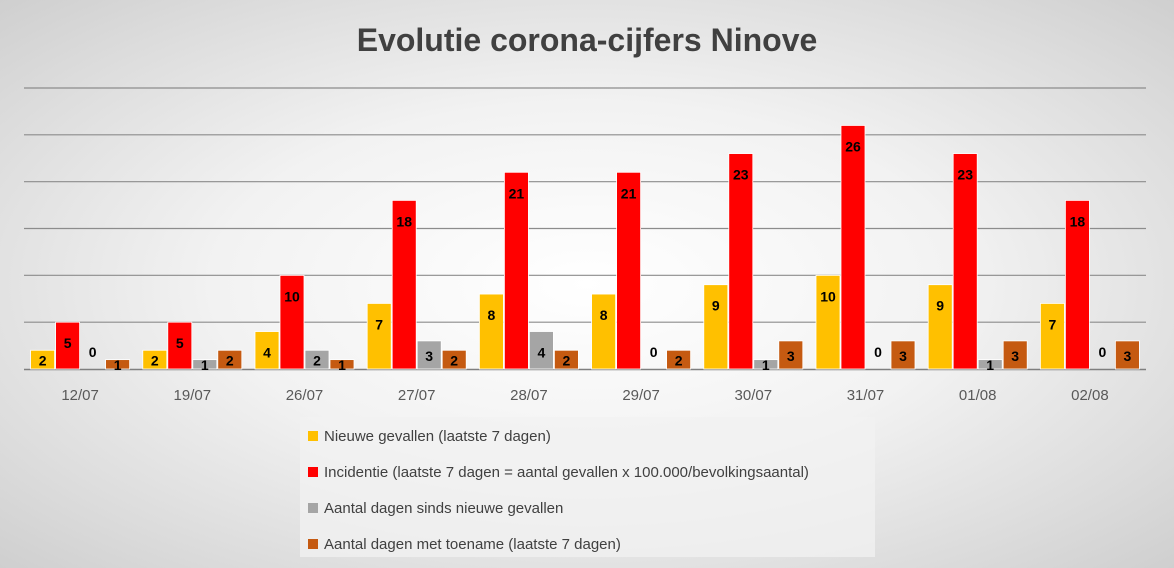 The image size is (1174, 568). What do you see at coordinates (417, 395) in the screenshot?
I see `x-tick-label: 27/07` at bounding box center [417, 395].